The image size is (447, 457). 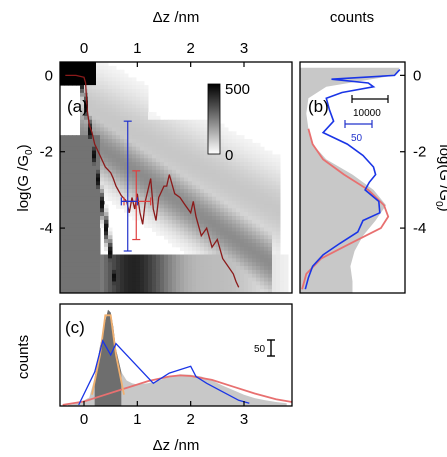 I want to click on c-dark-peak, so click(x=108, y=357).